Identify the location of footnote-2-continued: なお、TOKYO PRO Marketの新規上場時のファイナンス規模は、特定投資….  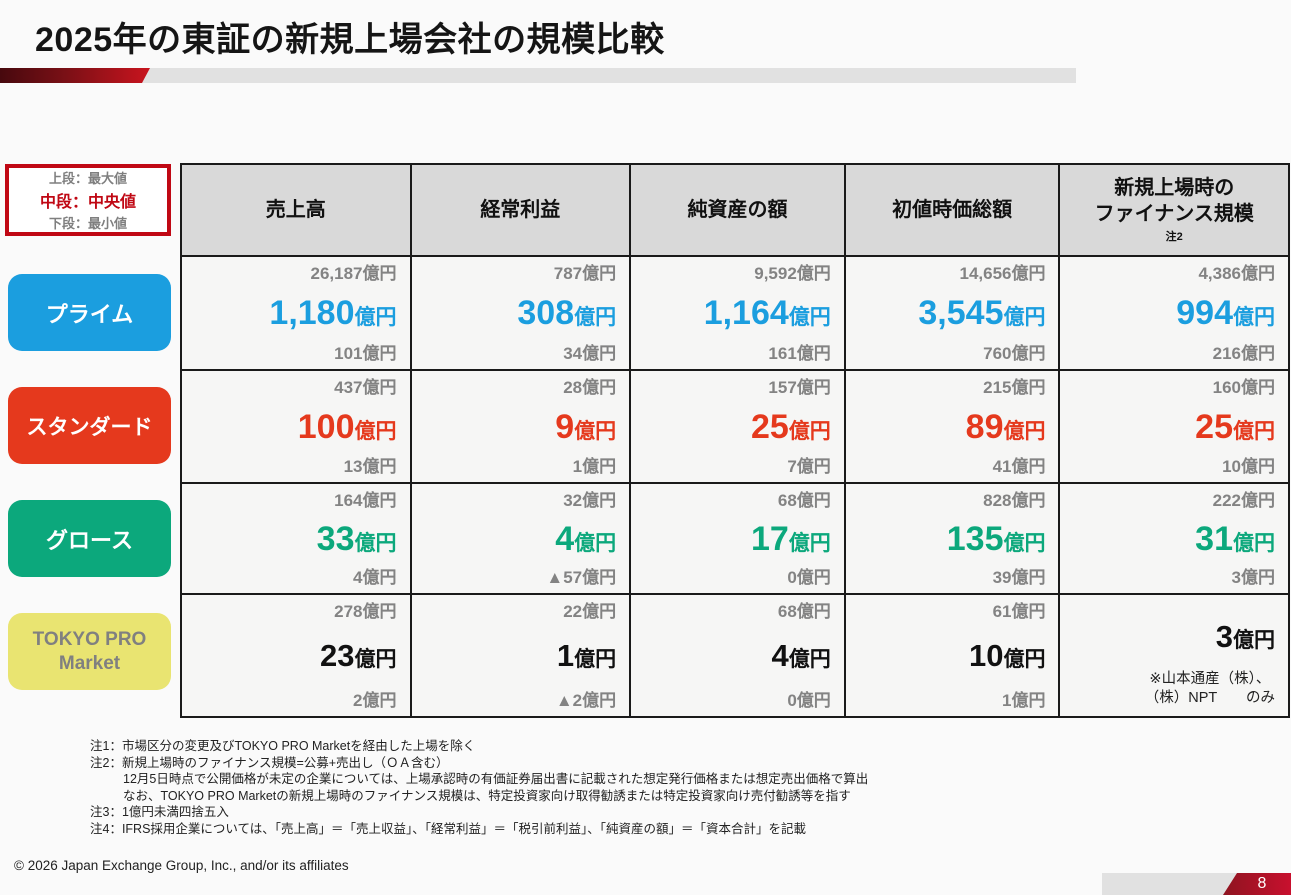
(487, 795).